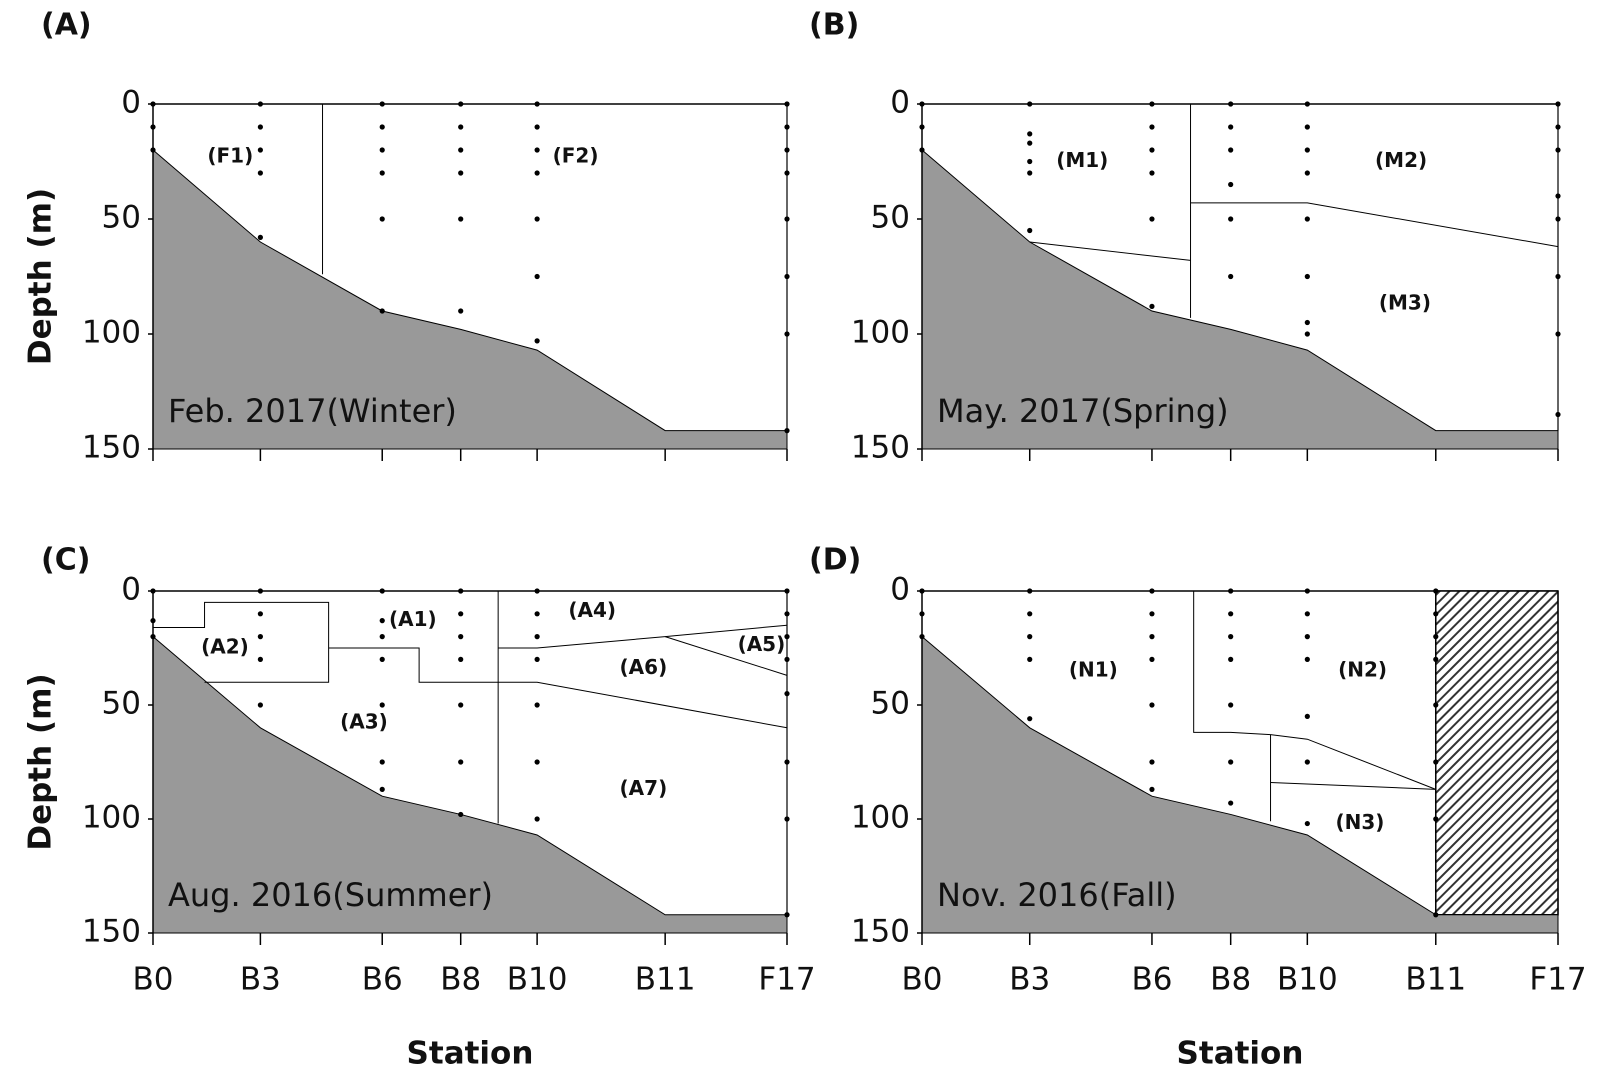 This screenshot has width=1612, height=1073. What do you see at coordinates (66, 25) in the screenshot?
I see `panel-letter: (A)` at bounding box center [66, 25].